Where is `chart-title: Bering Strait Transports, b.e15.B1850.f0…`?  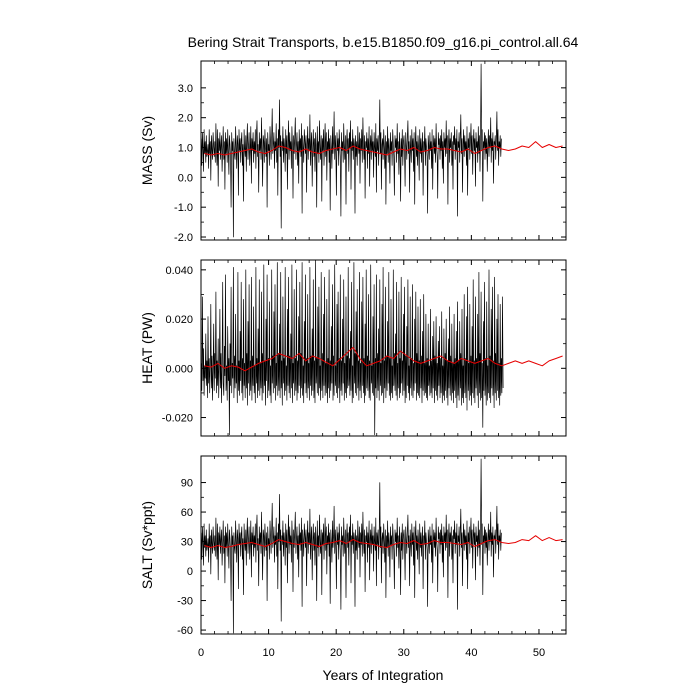 chart-title: Bering Strait Transports, b.e15.B1850.f0… is located at coordinates (383, 42).